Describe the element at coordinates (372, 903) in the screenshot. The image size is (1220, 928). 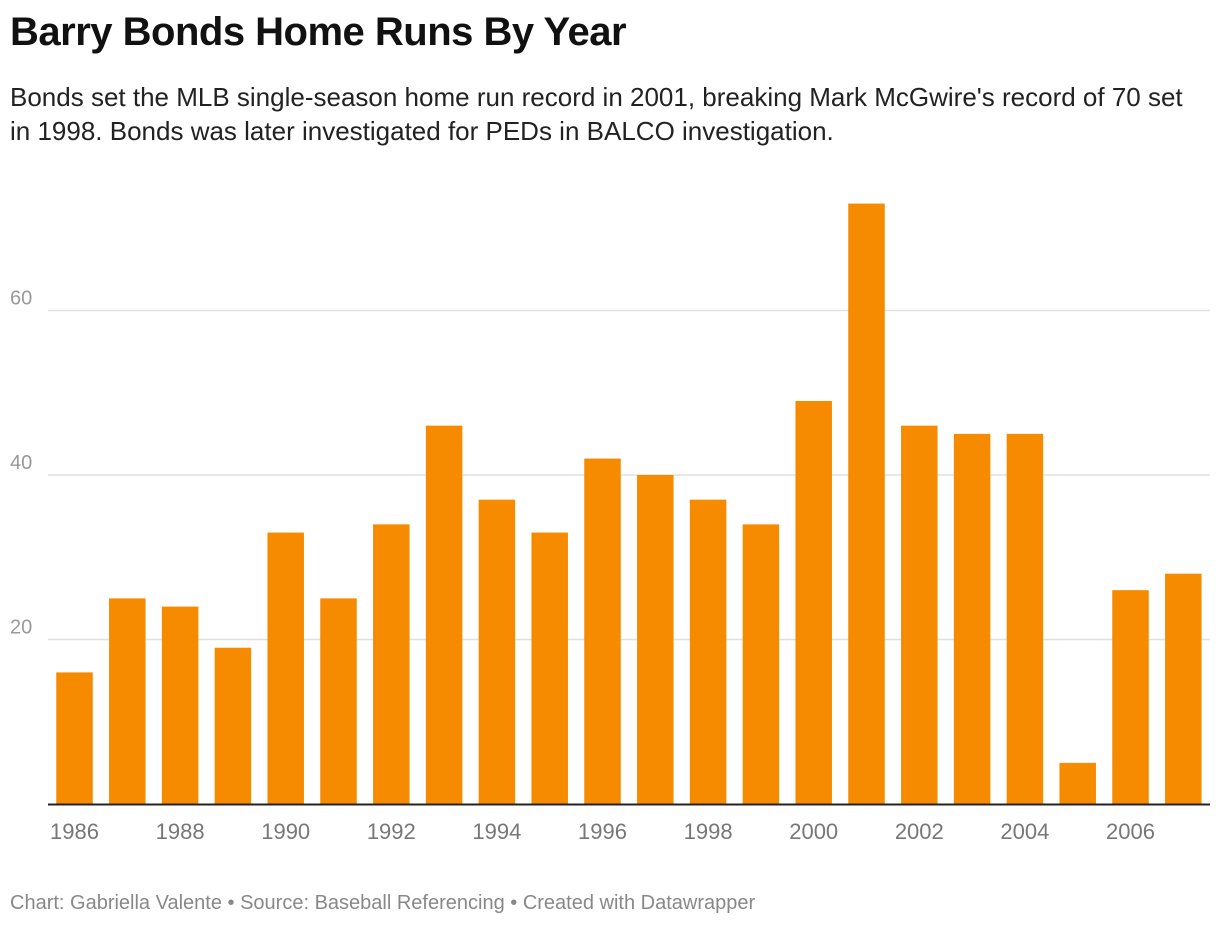
I see `source-label: Source: Baseball Referencing` at that location.